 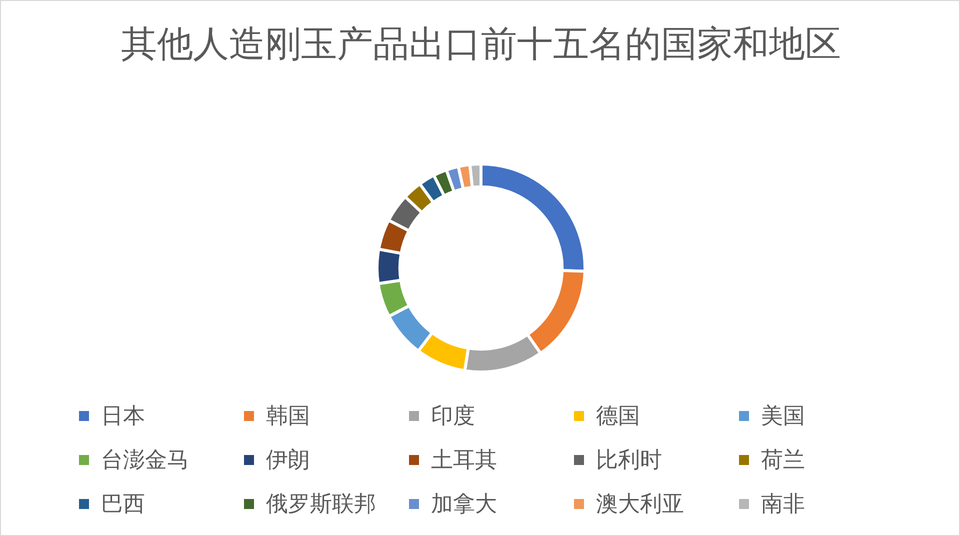 I want to click on legend-label: 日本, so click(x=123, y=417).